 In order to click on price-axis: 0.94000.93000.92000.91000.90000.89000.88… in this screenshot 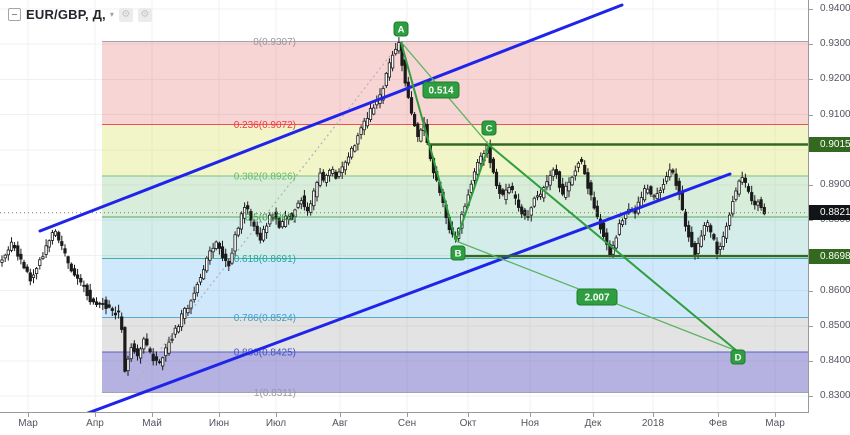, I will do `click(829, 206)`.